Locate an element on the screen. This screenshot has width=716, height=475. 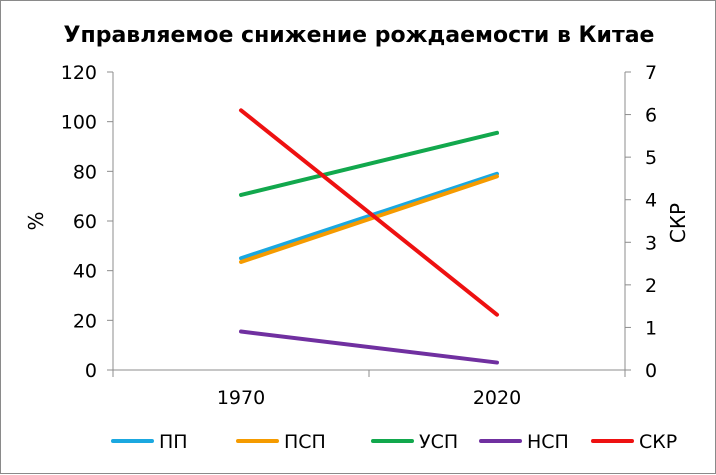
y-left-tick-label: 40 is located at coordinates (85, 272).